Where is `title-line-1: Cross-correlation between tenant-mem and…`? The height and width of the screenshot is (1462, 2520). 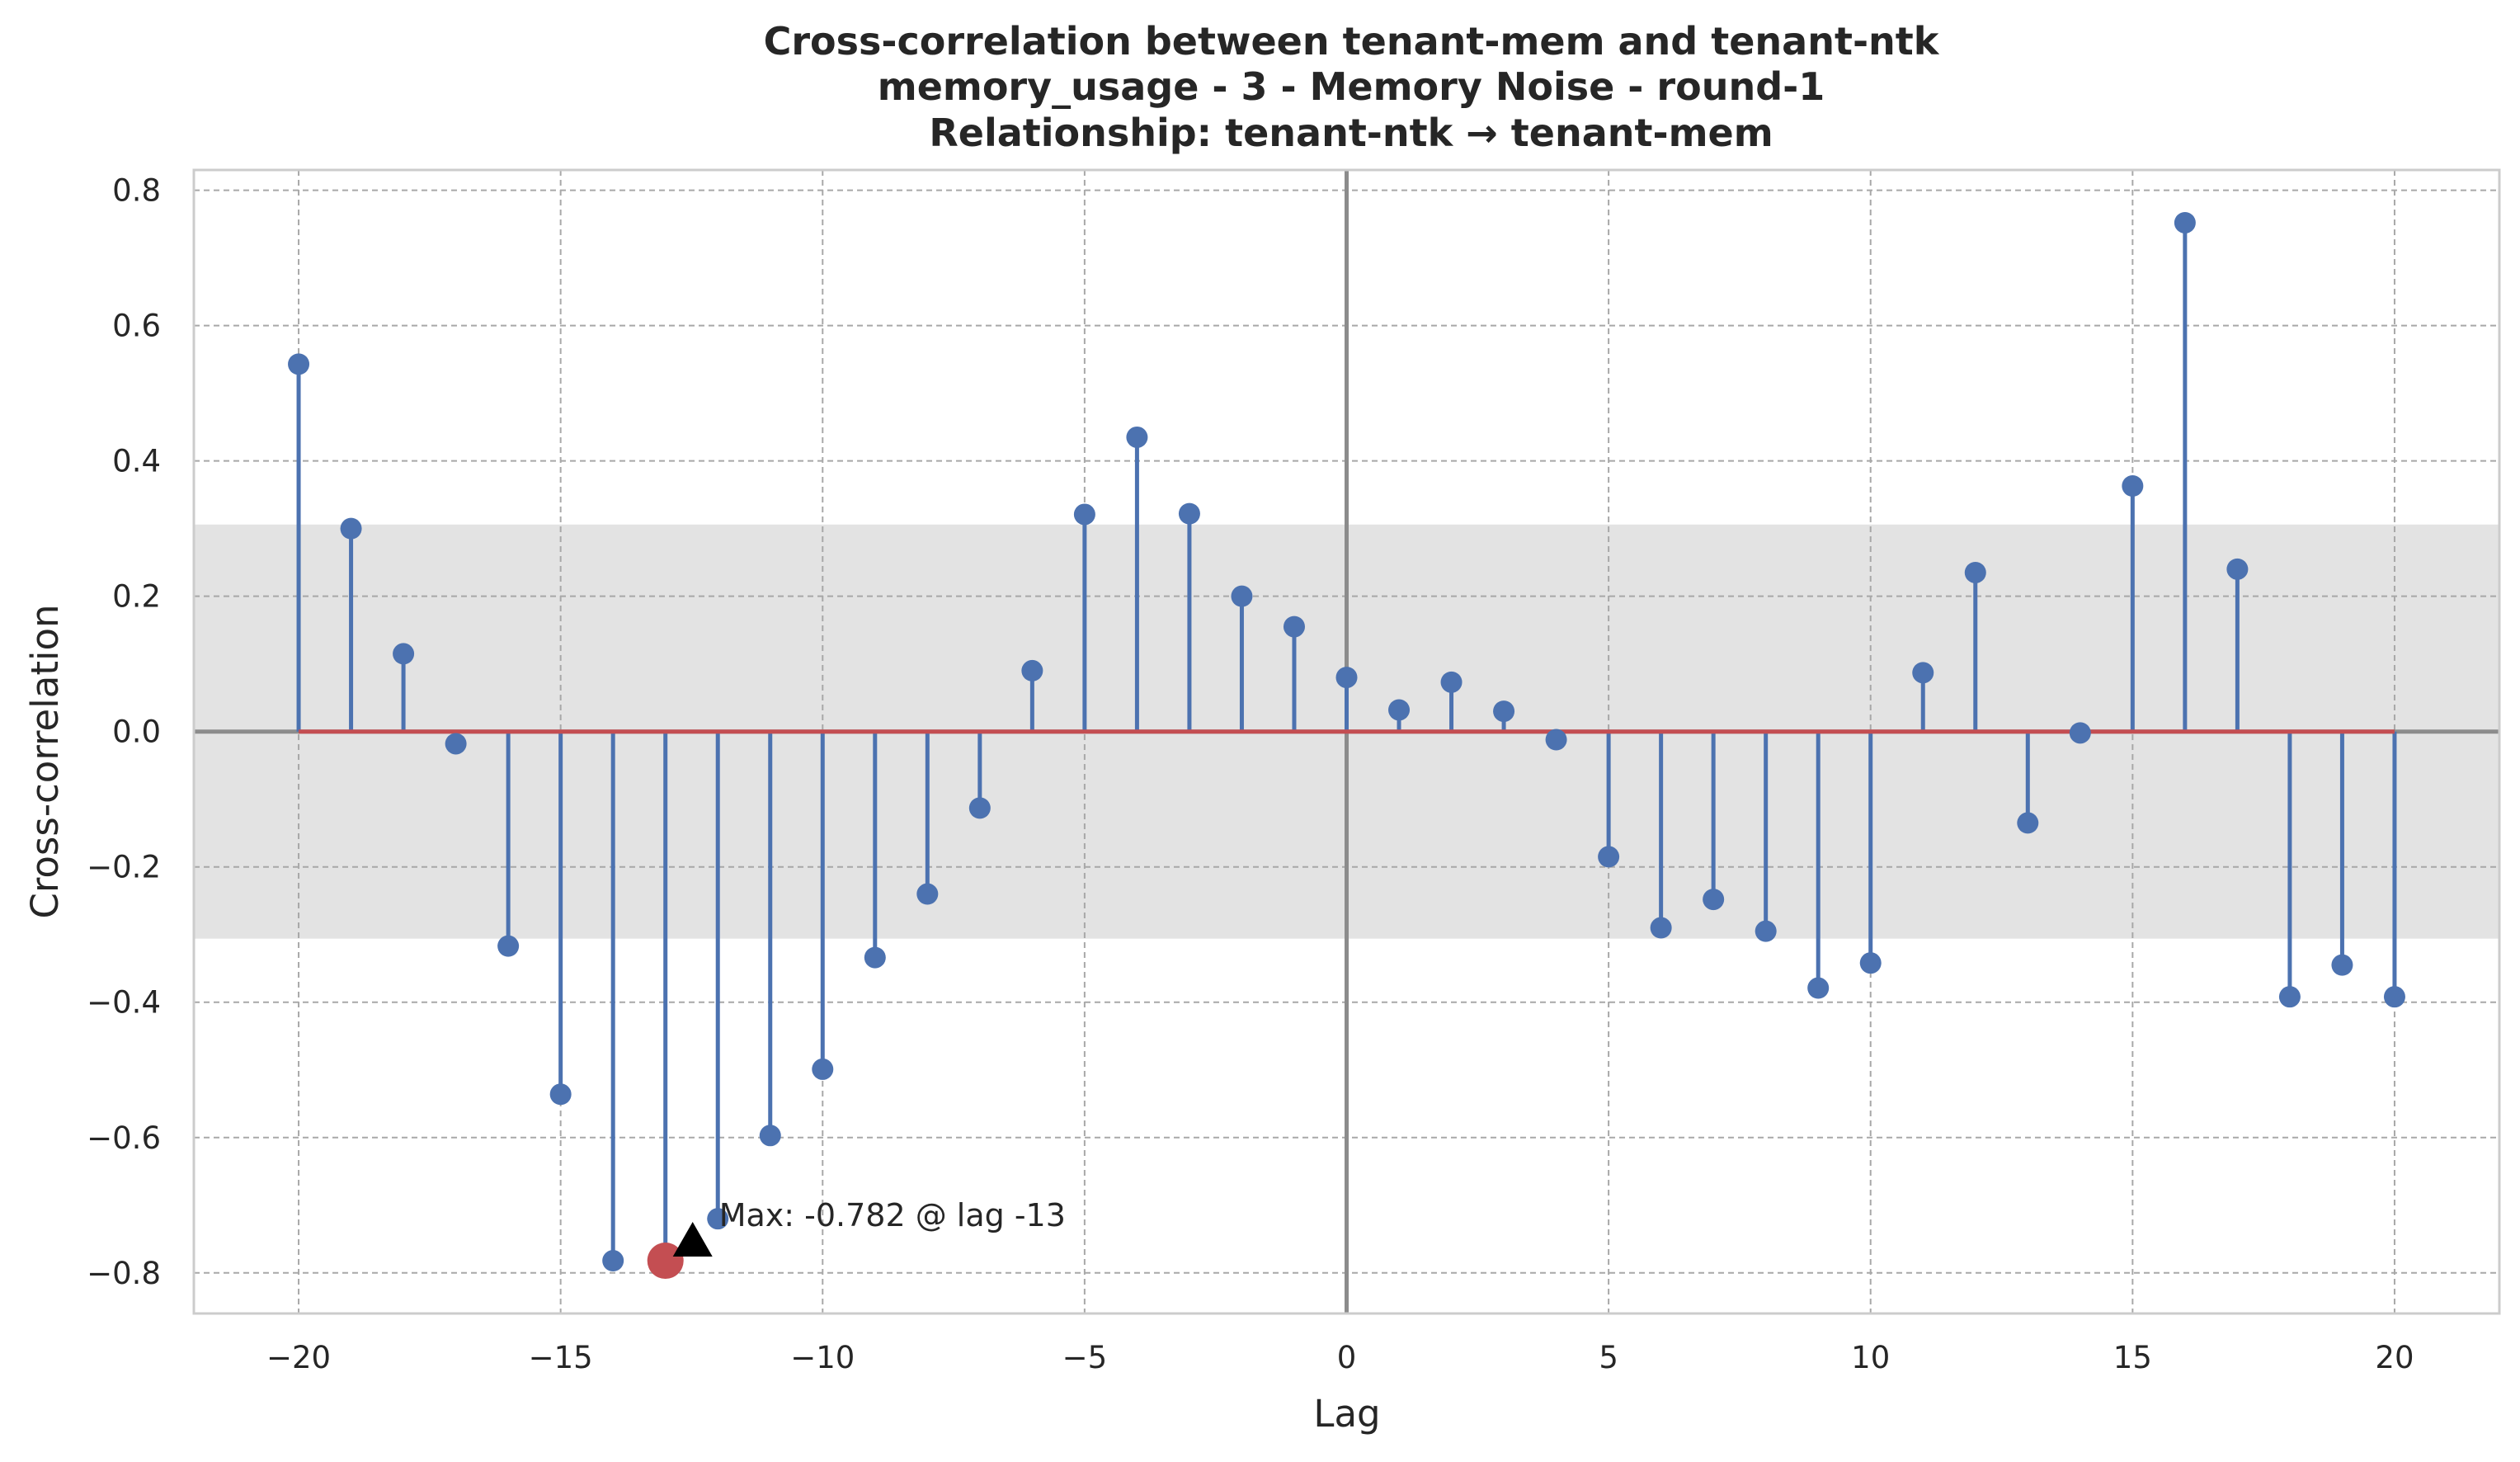
title-line-1: Cross-correlation between tenant-mem and… is located at coordinates (1352, 41).